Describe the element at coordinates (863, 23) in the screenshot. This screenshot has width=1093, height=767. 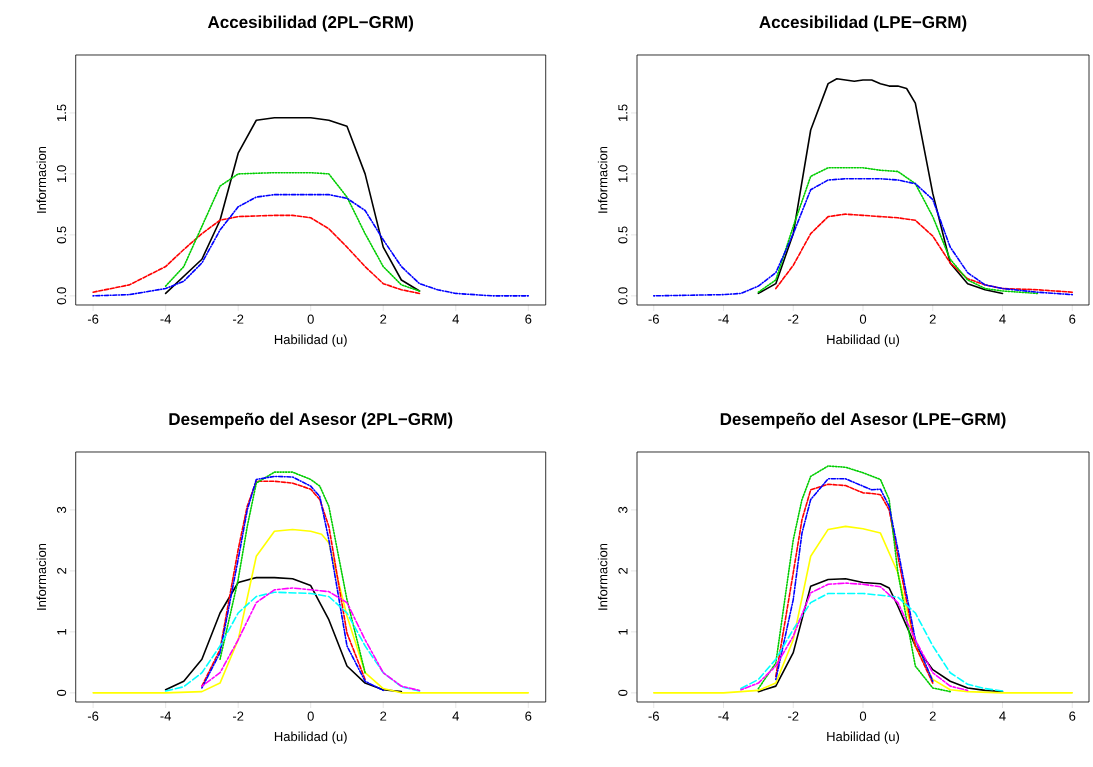
I see `chart-title: Accesibilidad (LPE−GRM)` at that location.